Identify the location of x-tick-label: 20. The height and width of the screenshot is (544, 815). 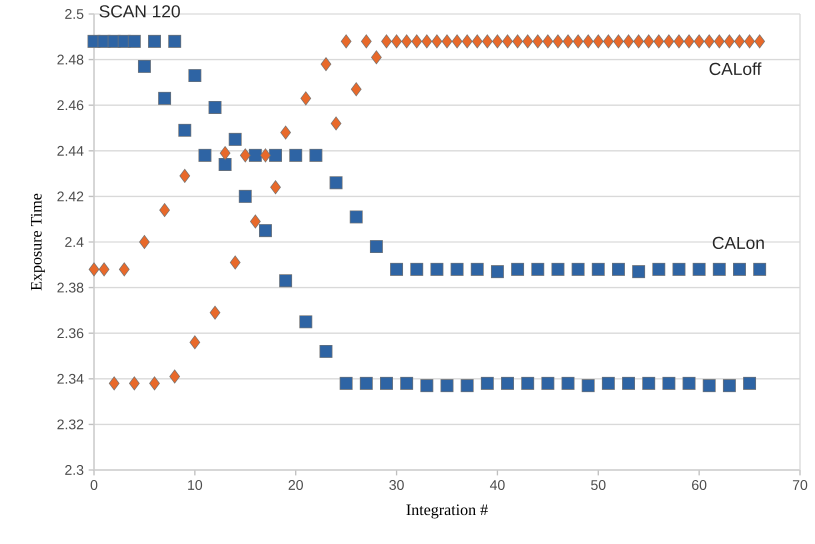
(295, 485).